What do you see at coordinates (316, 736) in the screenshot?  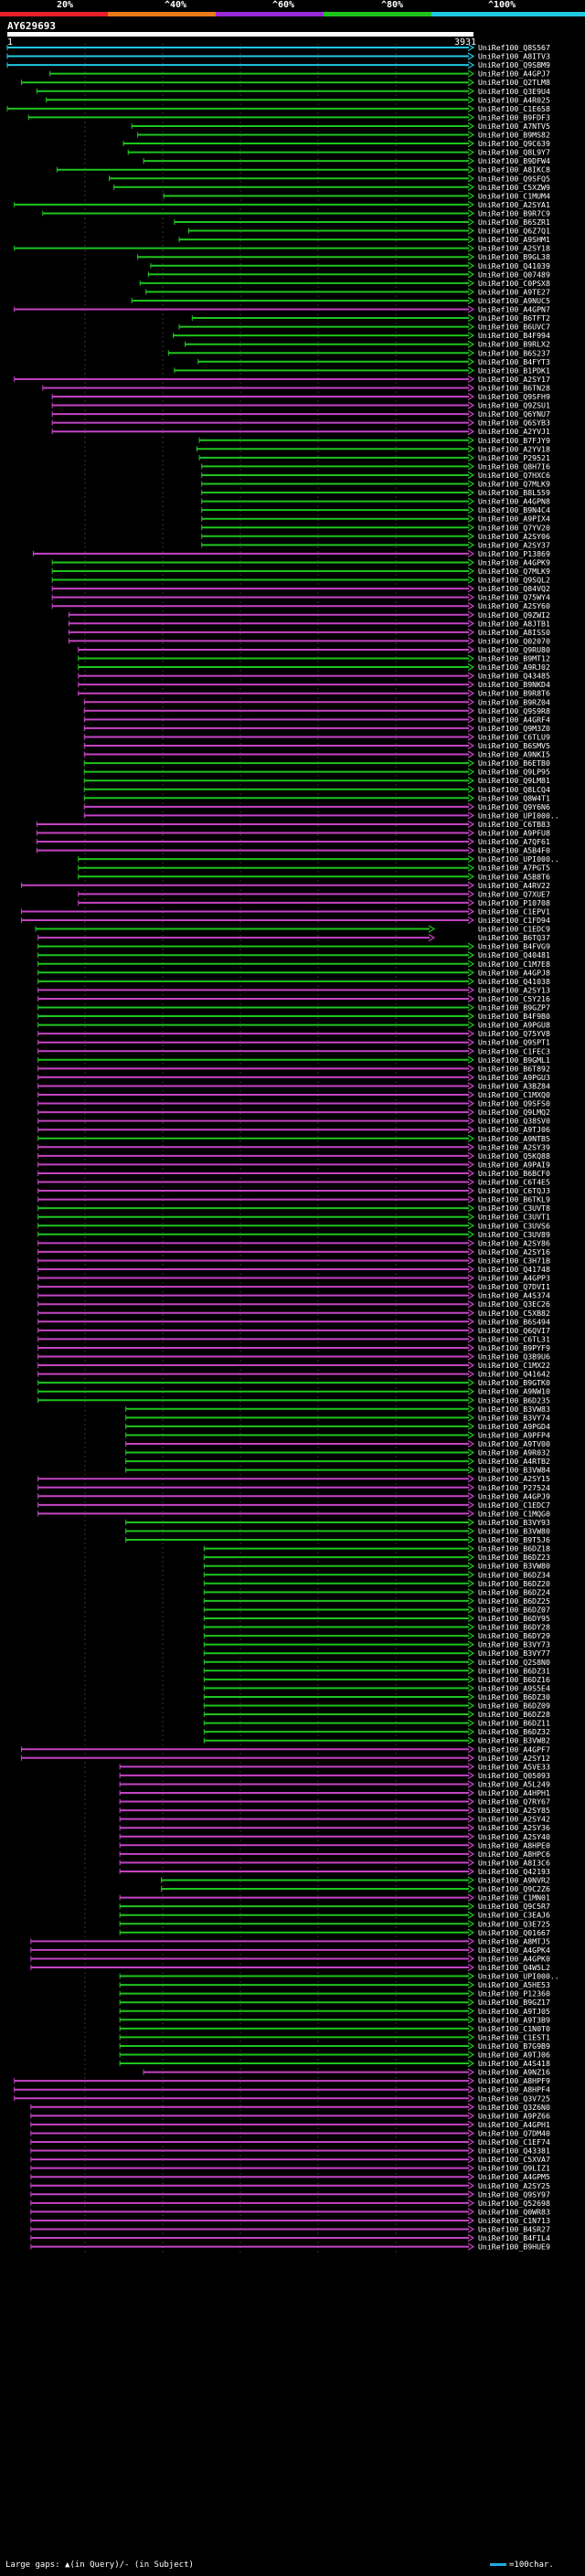 I see `hit-row: UniRef100_C6TLU9` at bounding box center [316, 736].